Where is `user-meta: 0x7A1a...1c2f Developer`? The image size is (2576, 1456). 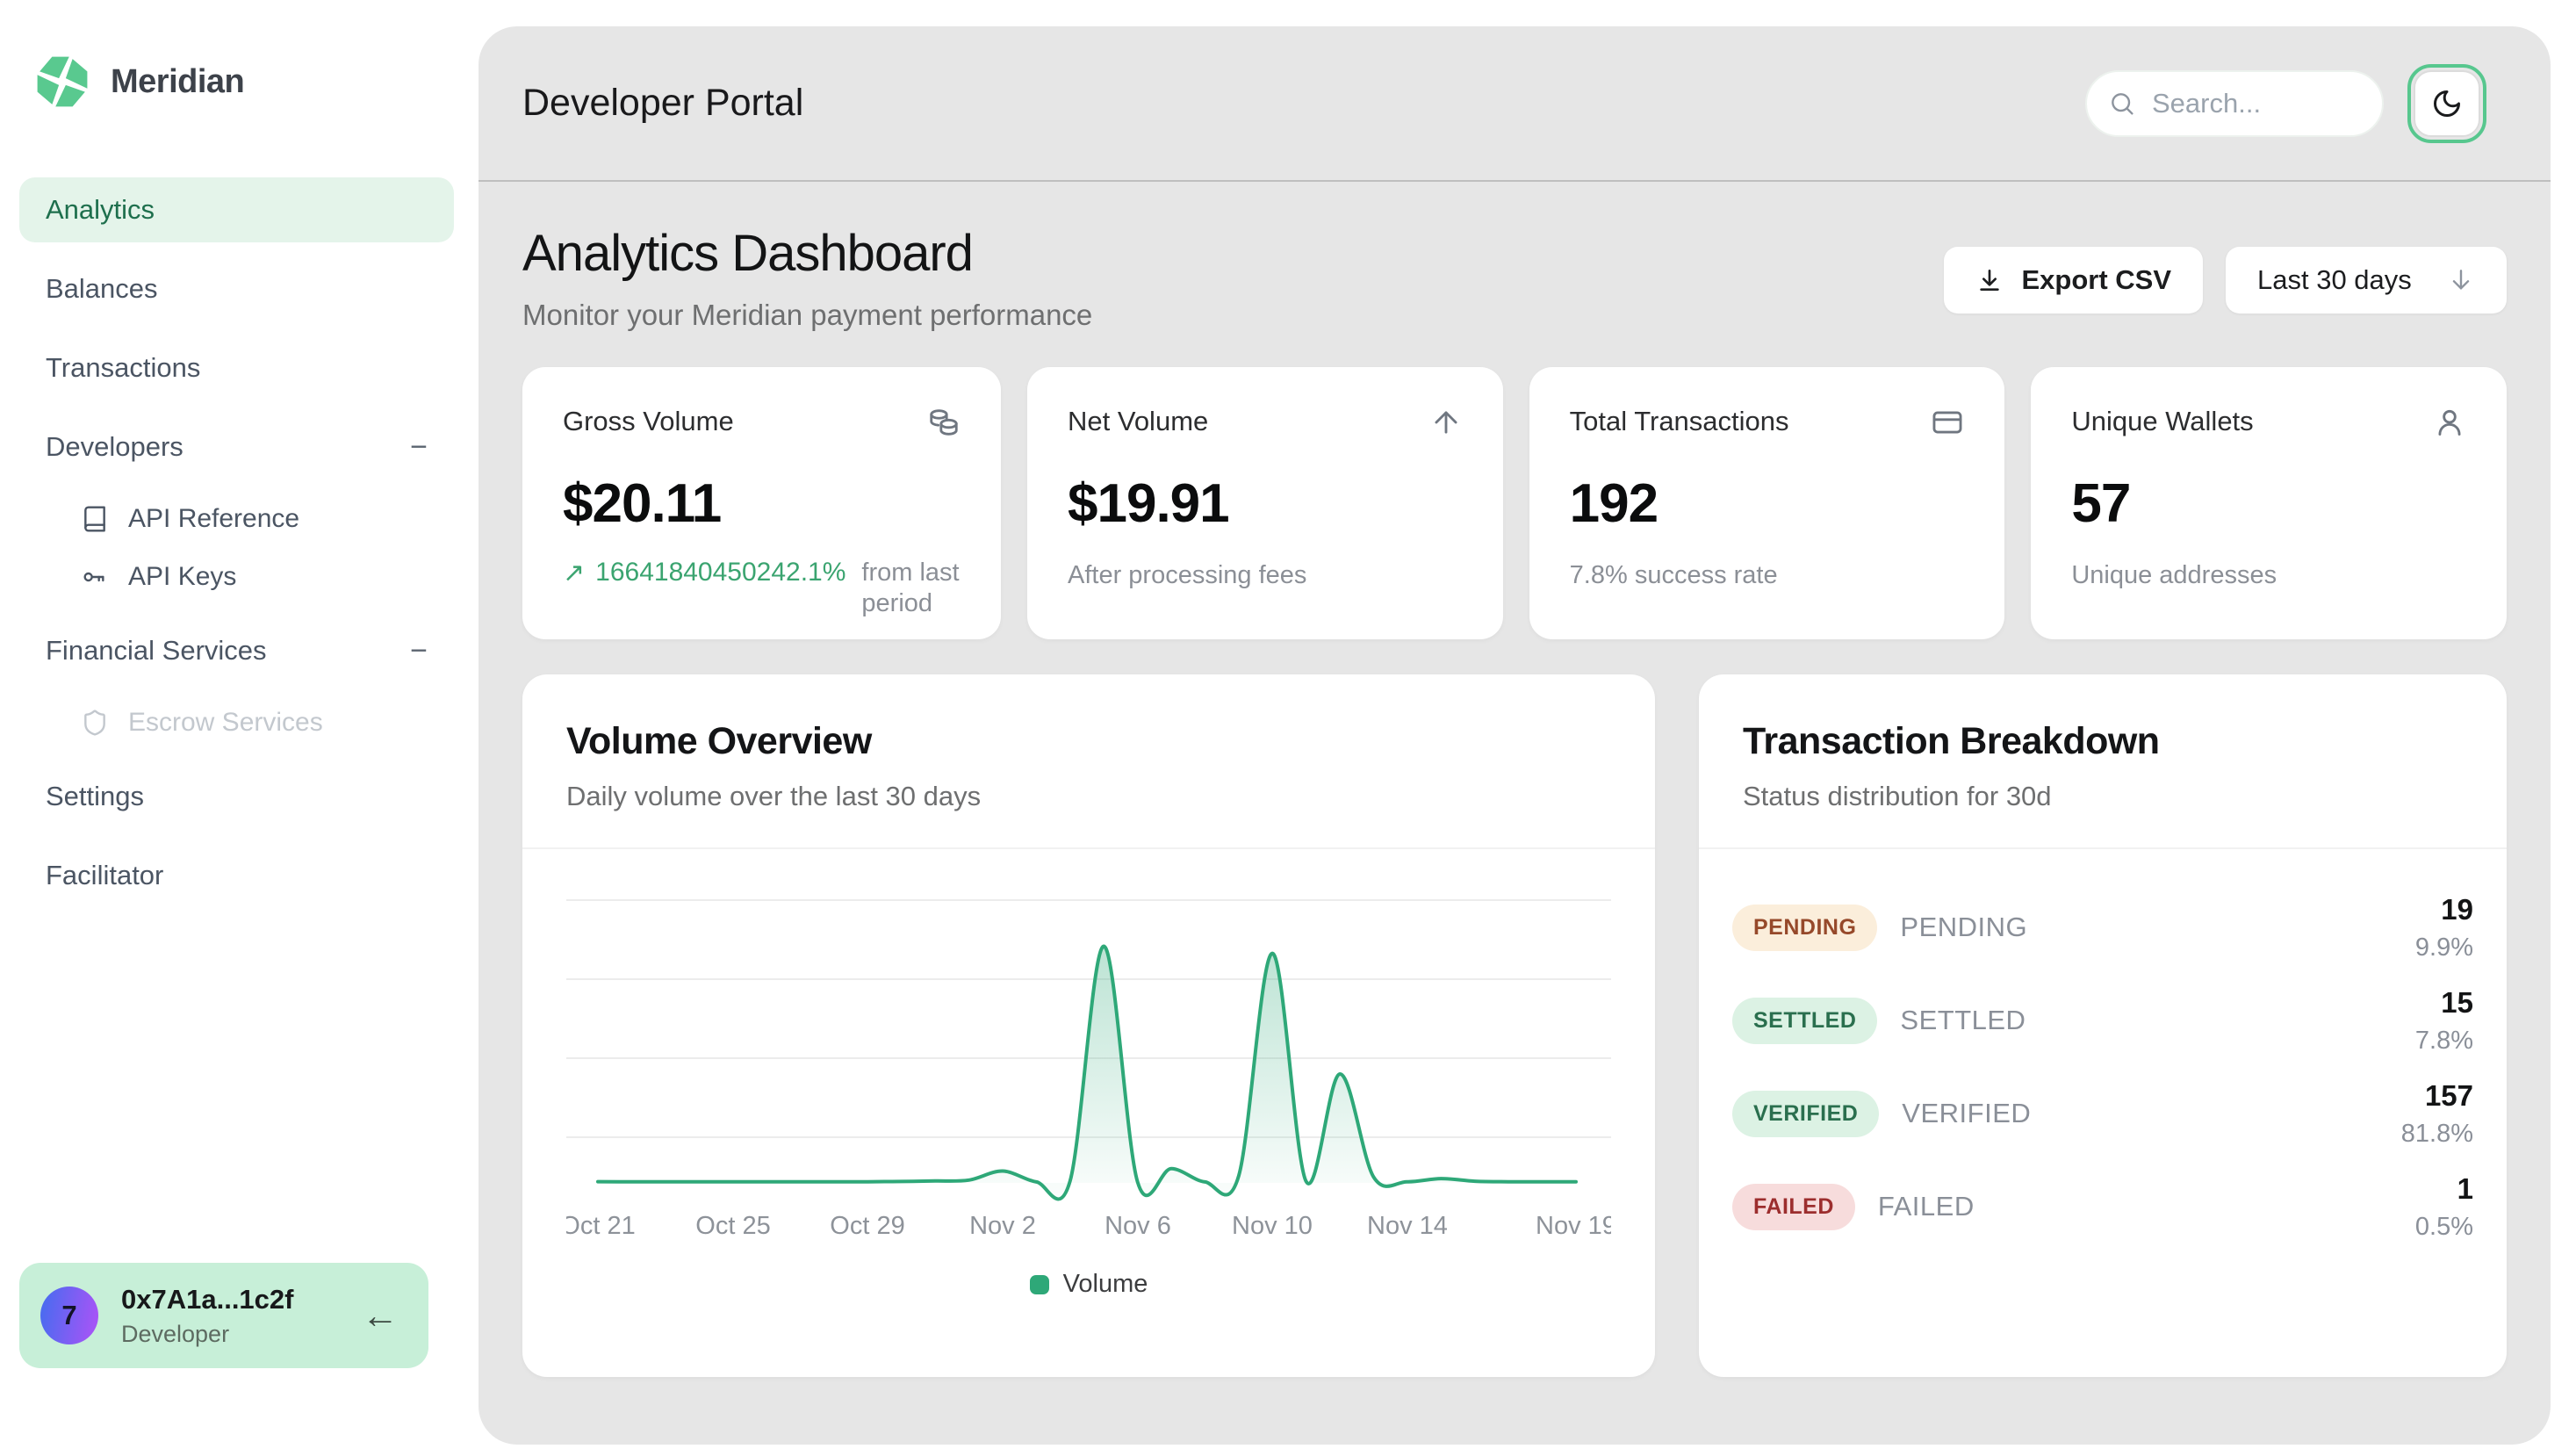 user-meta: 0x7A1a...1c2f Developer is located at coordinates (241, 1316).